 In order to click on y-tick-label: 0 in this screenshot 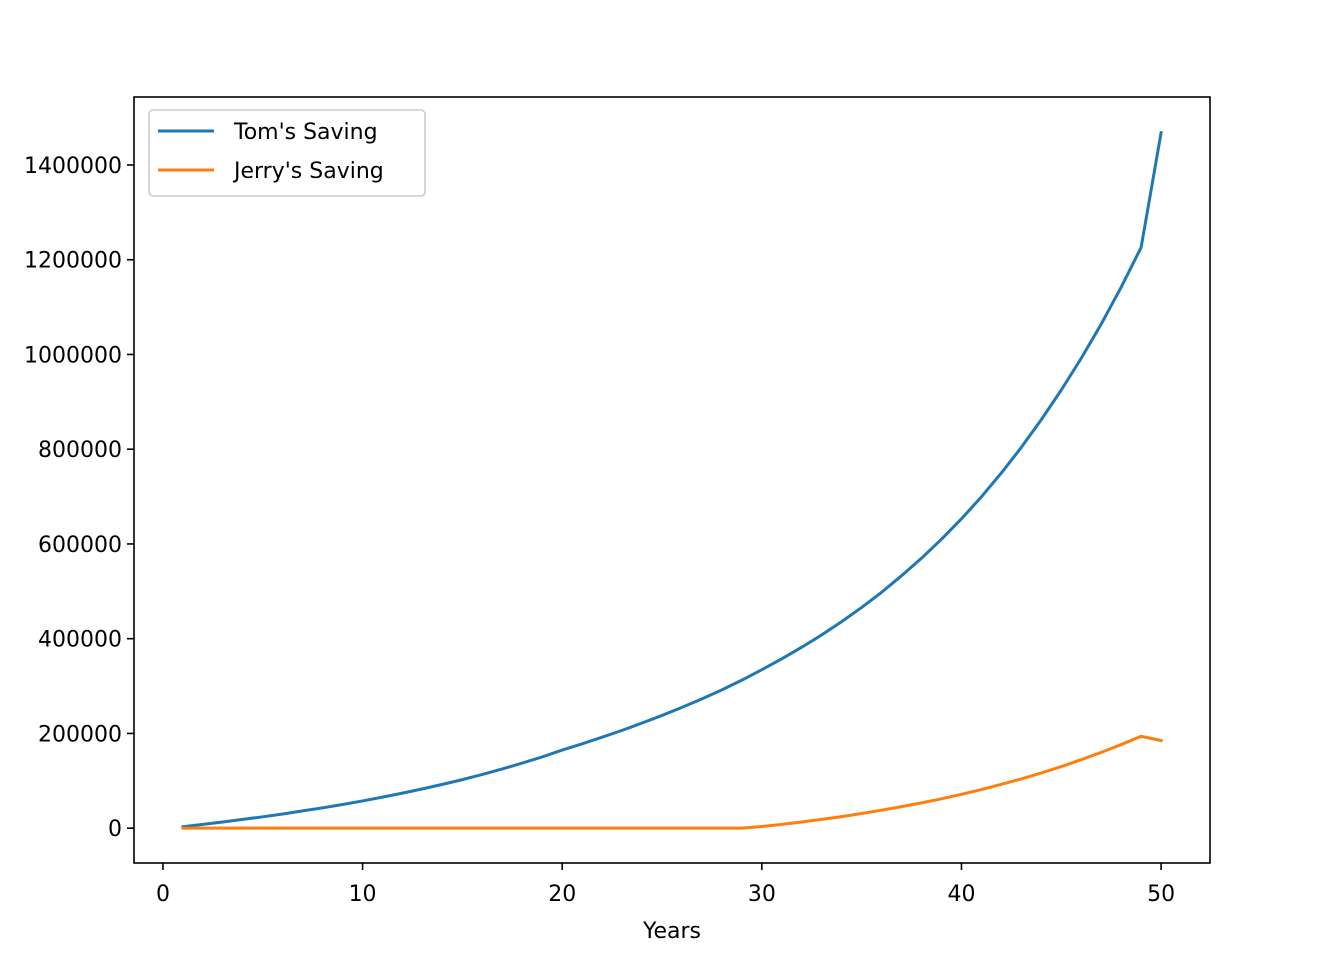, I will do `click(115, 829)`.